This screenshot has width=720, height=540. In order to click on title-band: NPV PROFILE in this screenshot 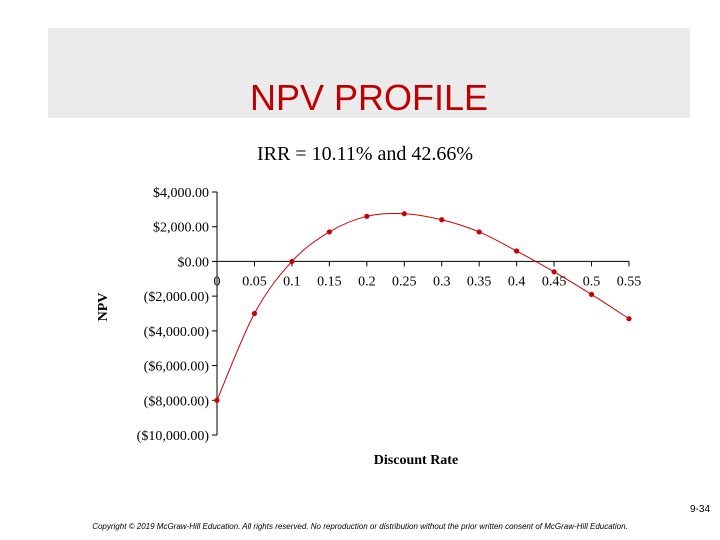, I will do `click(369, 73)`.